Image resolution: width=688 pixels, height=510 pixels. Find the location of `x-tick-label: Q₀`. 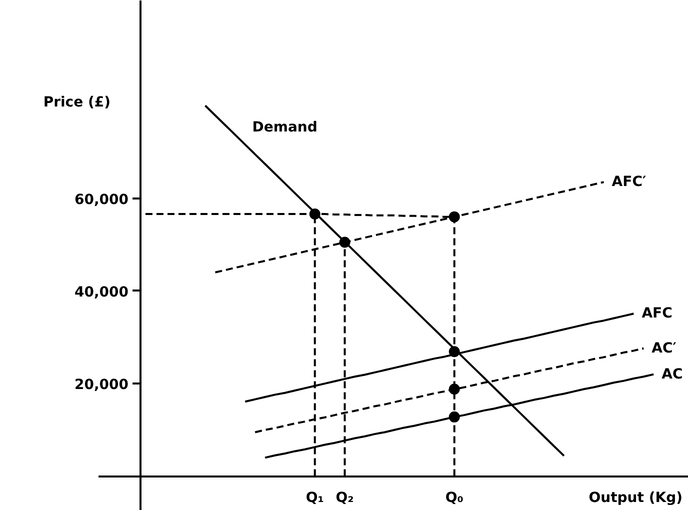

x-tick-label: Q₀ is located at coordinates (454, 498).